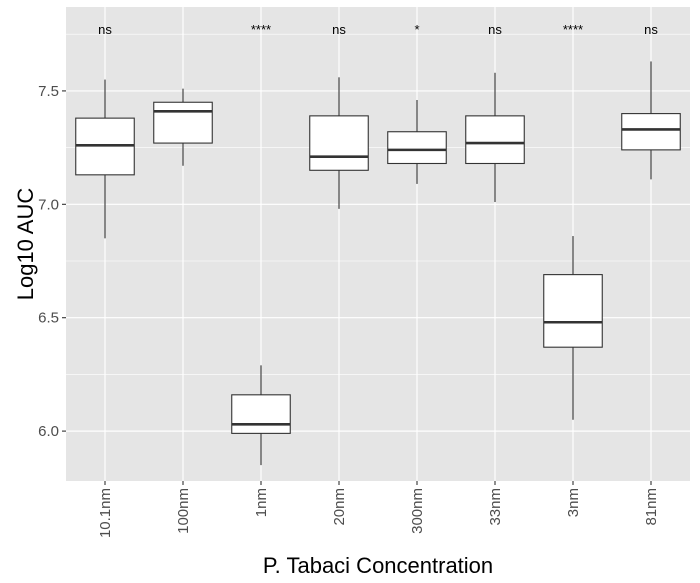 The height and width of the screenshot is (583, 700). Describe the element at coordinates (417, 511) in the screenshot. I see `x-tick-label: 300nm` at that location.